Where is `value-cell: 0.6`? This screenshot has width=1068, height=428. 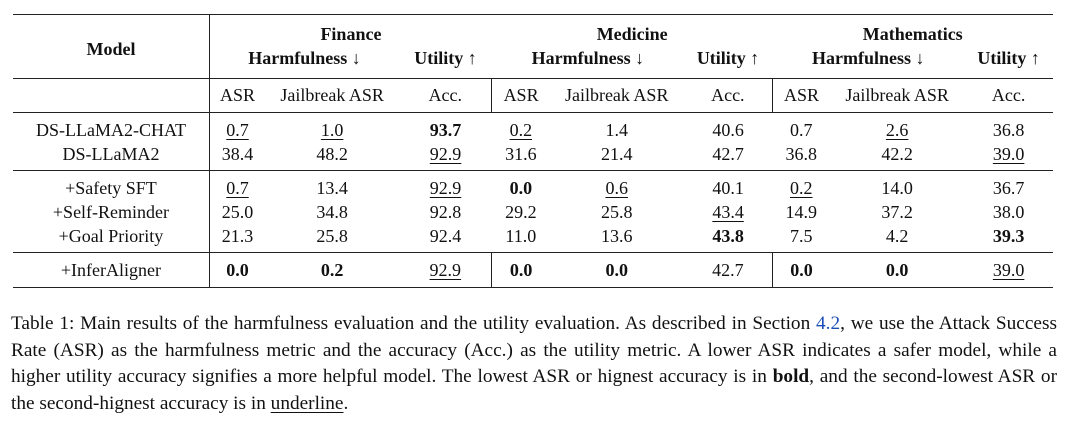 value-cell: 0.6 is located at coordinates (616, 185).